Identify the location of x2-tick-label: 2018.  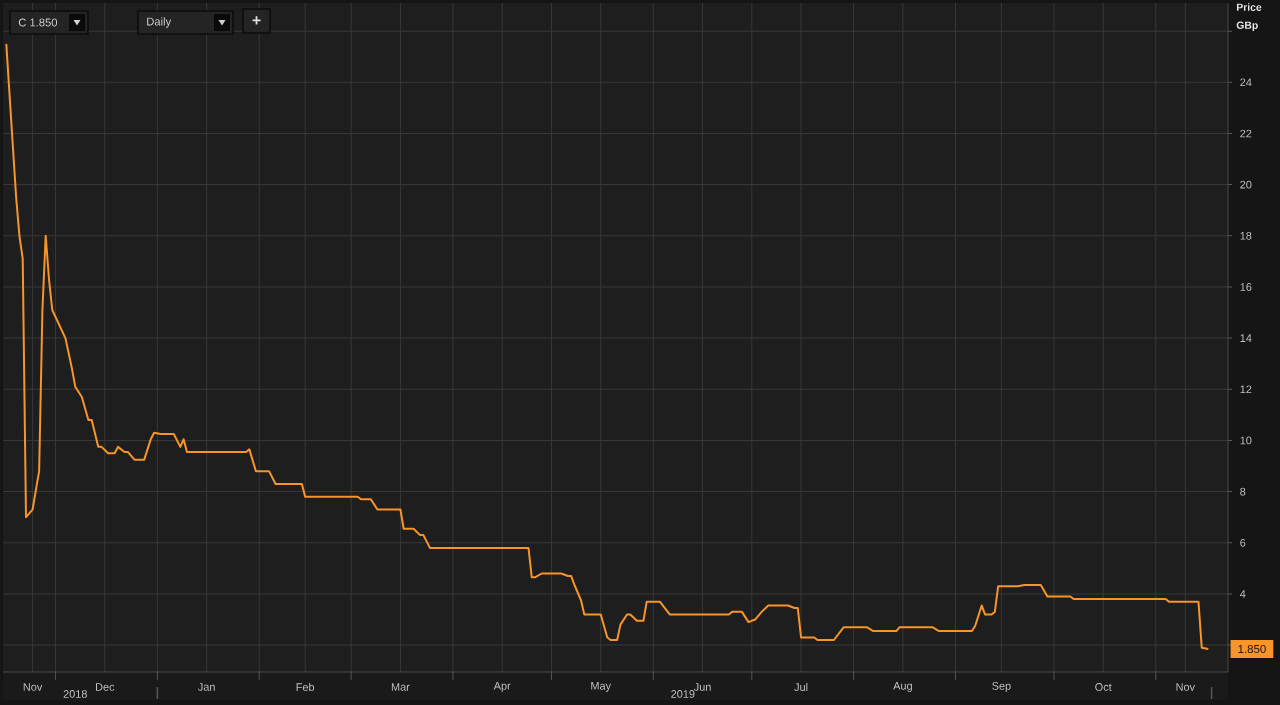
(75, 694).